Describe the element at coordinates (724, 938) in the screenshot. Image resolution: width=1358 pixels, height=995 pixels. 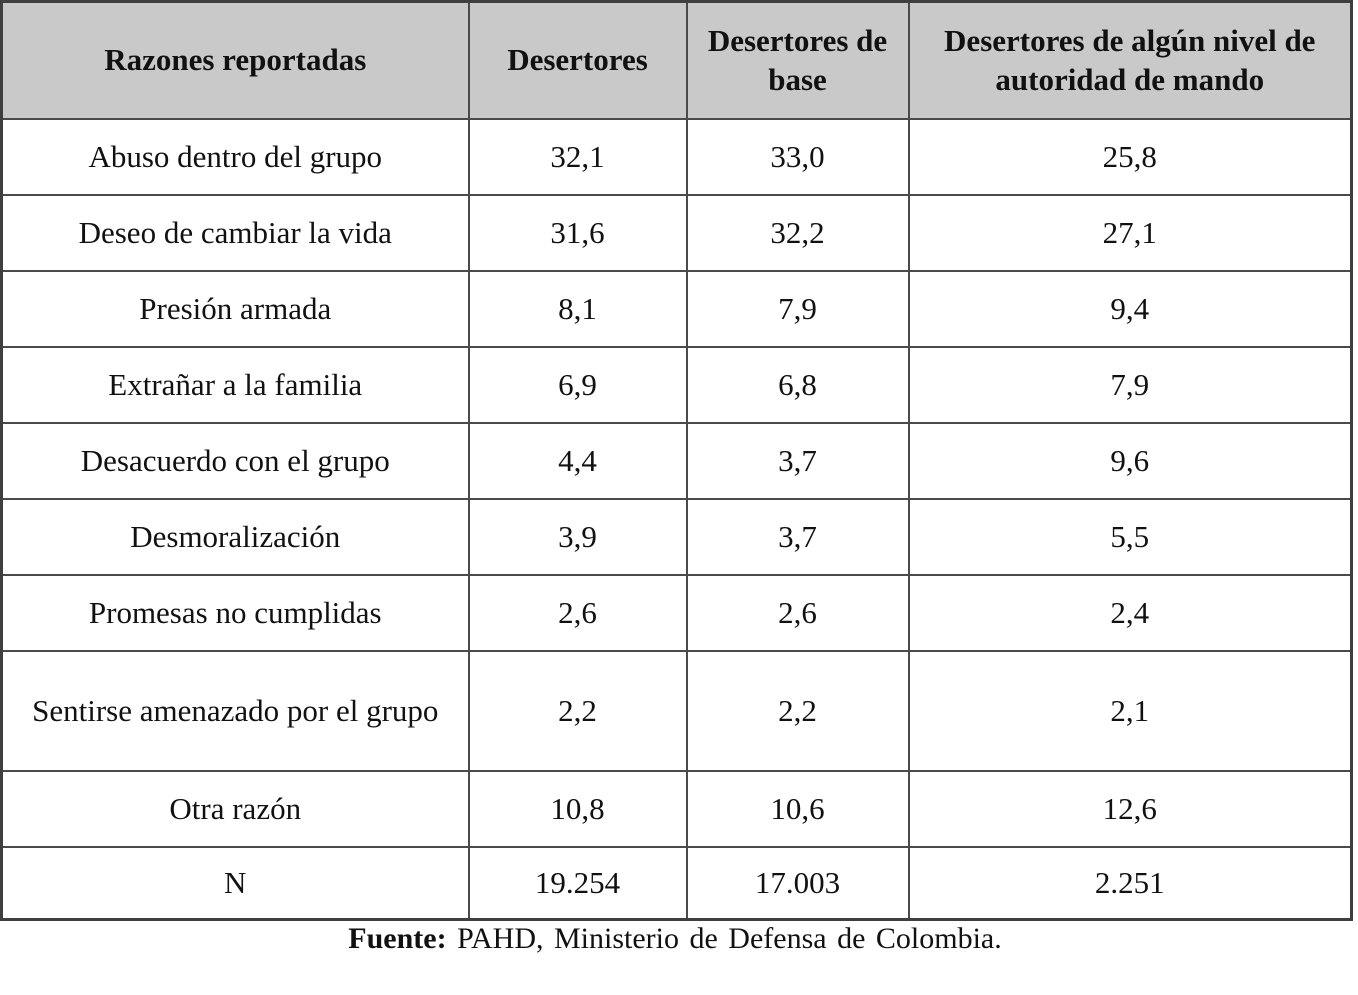
I see `source-text: PAHD, Ministerio de Defensa de Colombia.` at that location.